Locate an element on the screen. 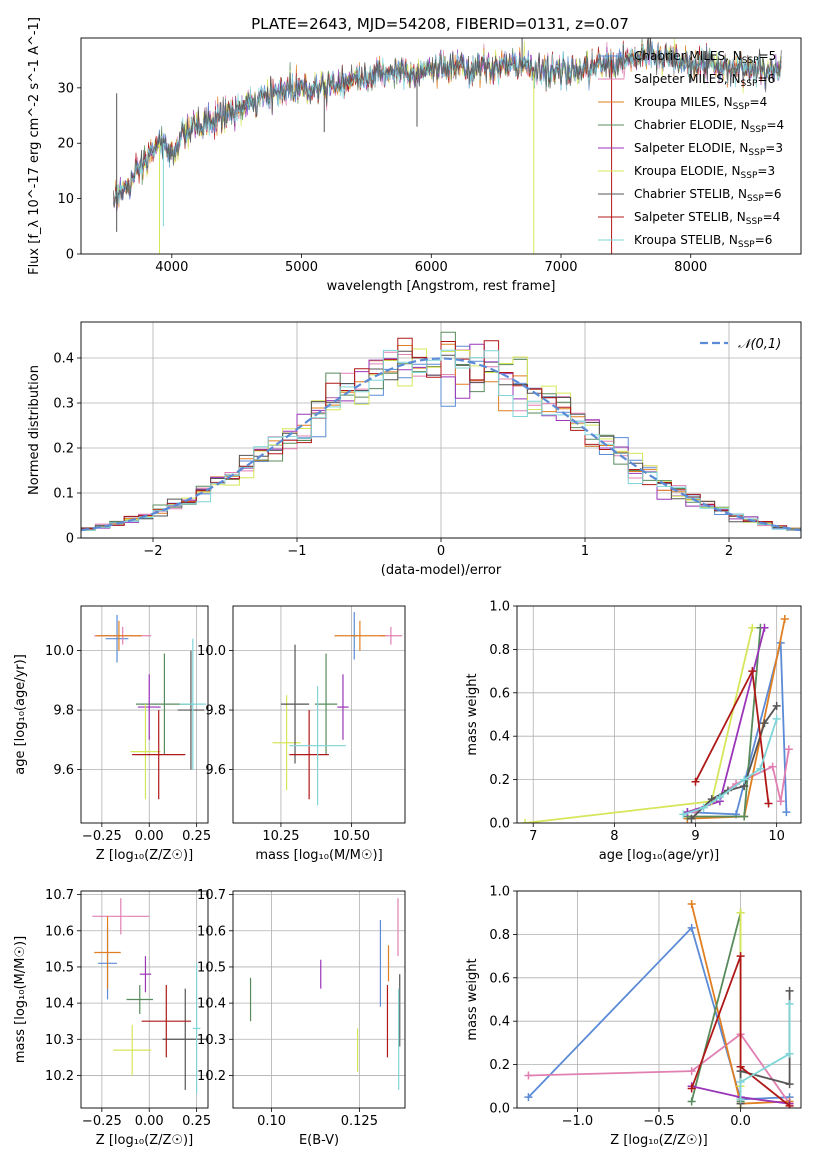 The image size is (819, 1170). legend-label-chab_stel: Chabrier STELIB, NSSP=6 is located at coordinates (708, 195).